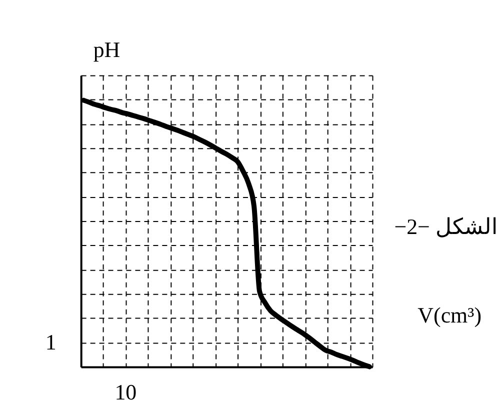 The image size is (503, 409). I want to click on x-axis-title: V(cm³), so click(450, 315).